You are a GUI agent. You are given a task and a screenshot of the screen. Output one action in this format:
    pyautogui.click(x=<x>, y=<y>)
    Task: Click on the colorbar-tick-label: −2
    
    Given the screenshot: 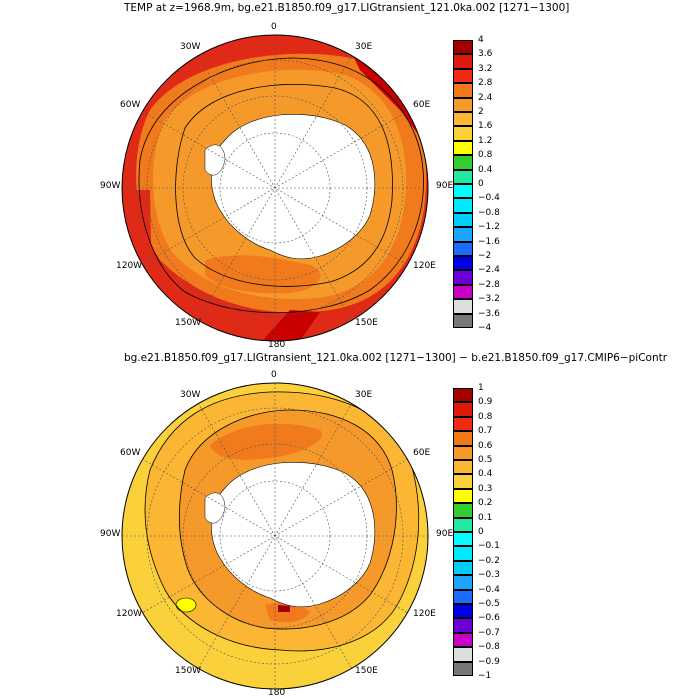 What is the action you would take?
    pyautogui.click(x=485, y=256)
    